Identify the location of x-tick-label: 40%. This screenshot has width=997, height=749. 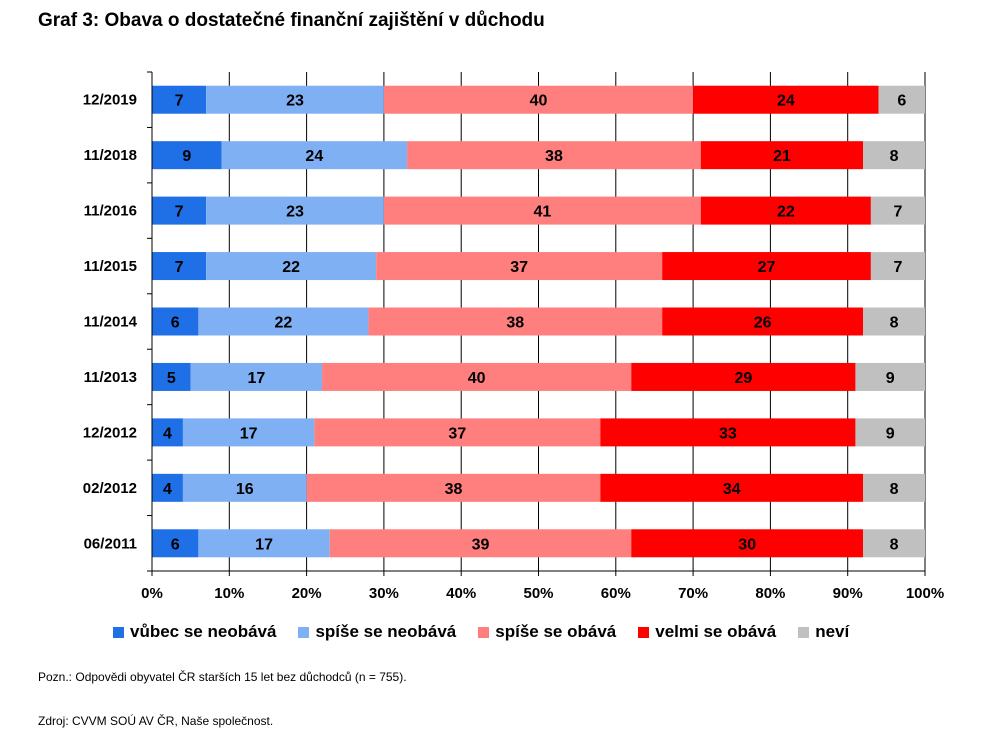
(461, 593).